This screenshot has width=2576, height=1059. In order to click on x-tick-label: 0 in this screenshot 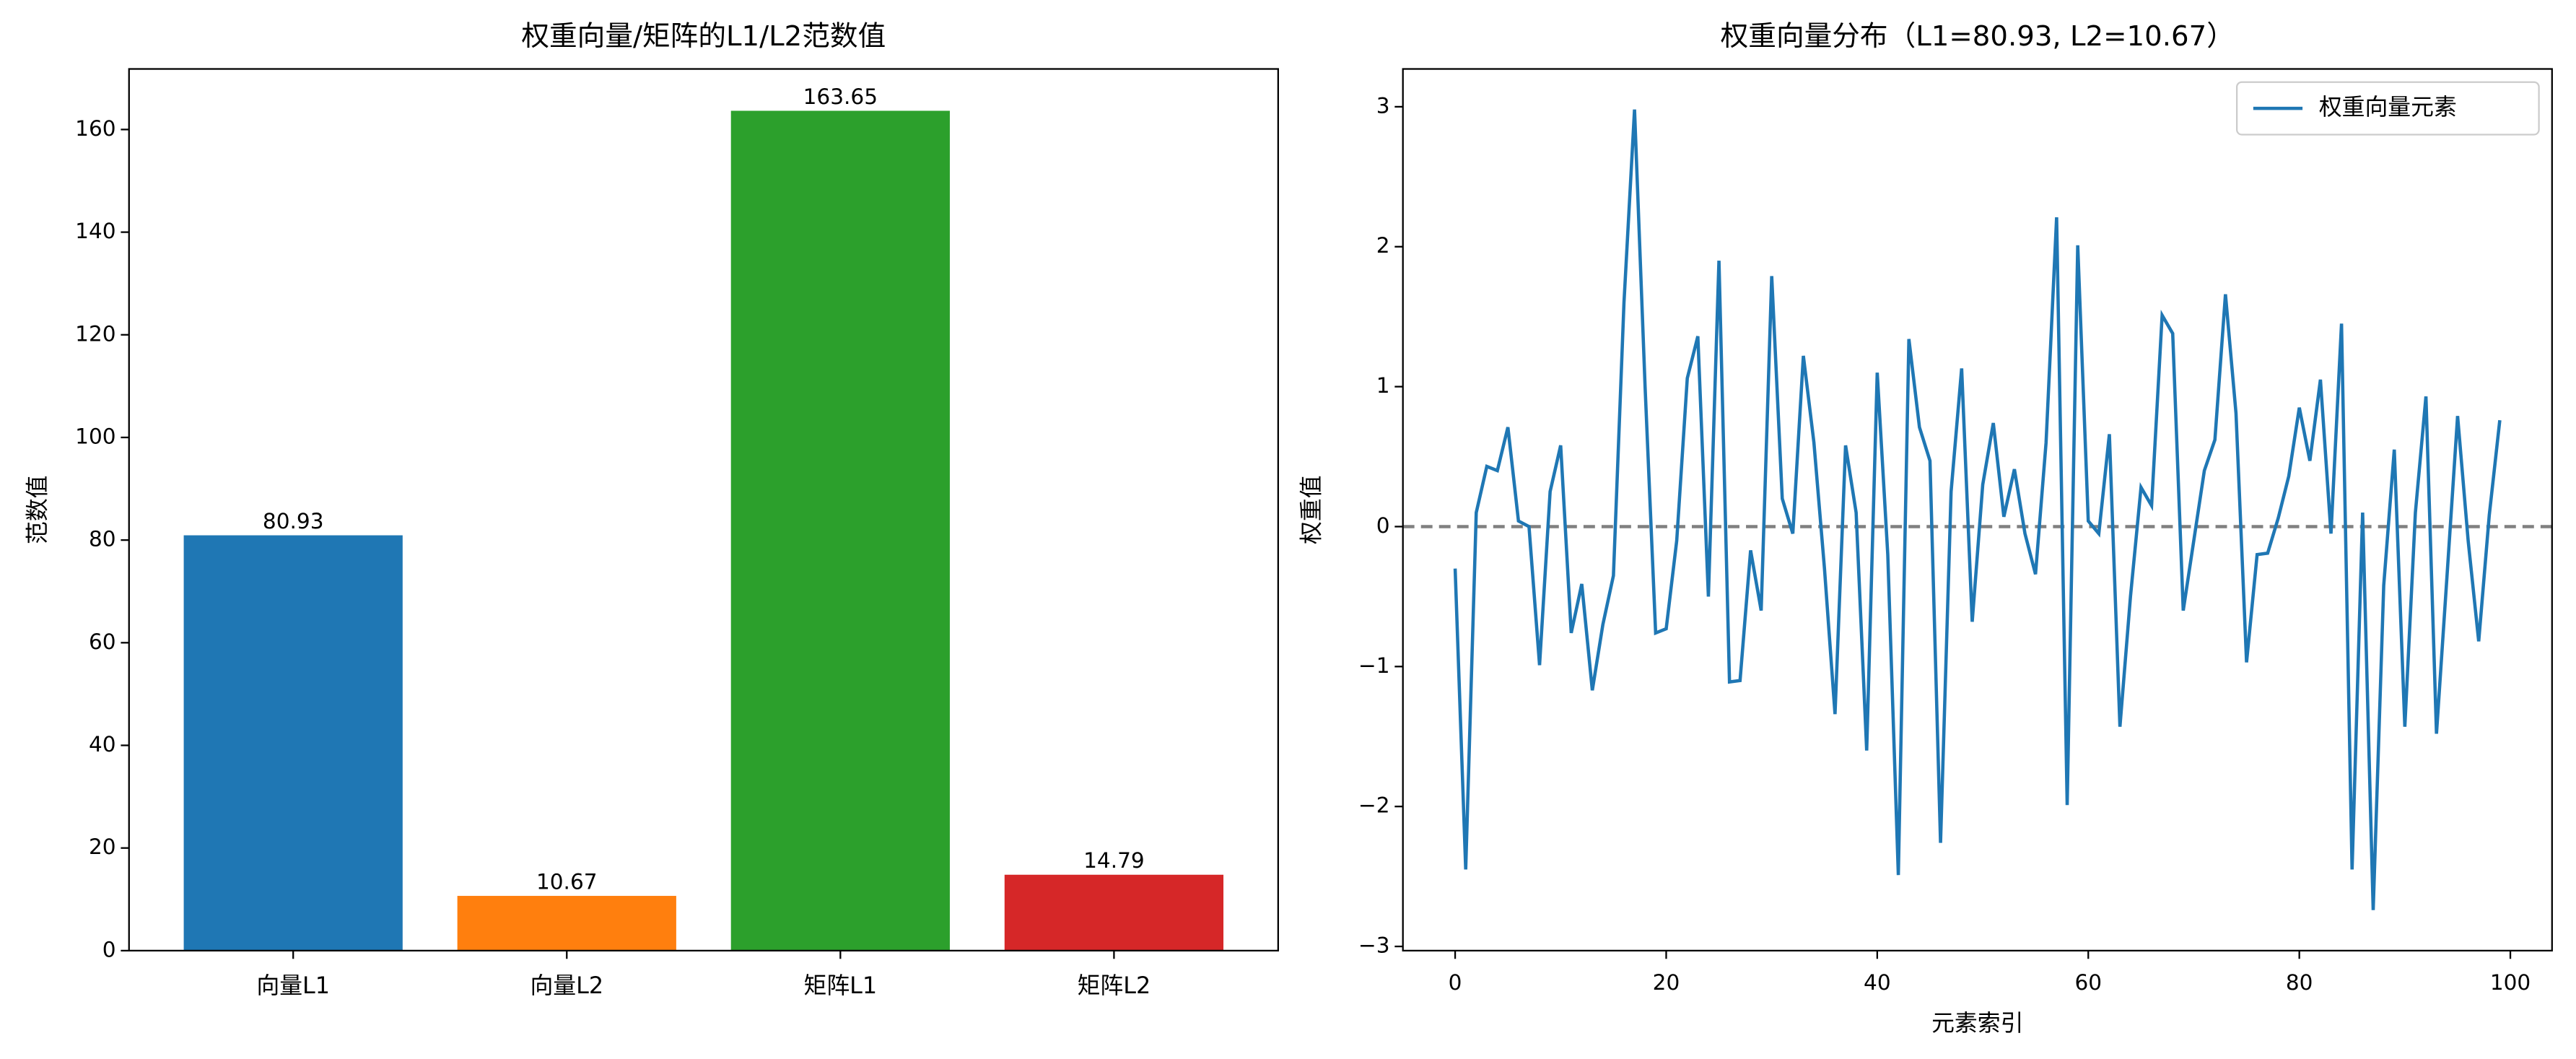, I will do `click(1455, 982)`.